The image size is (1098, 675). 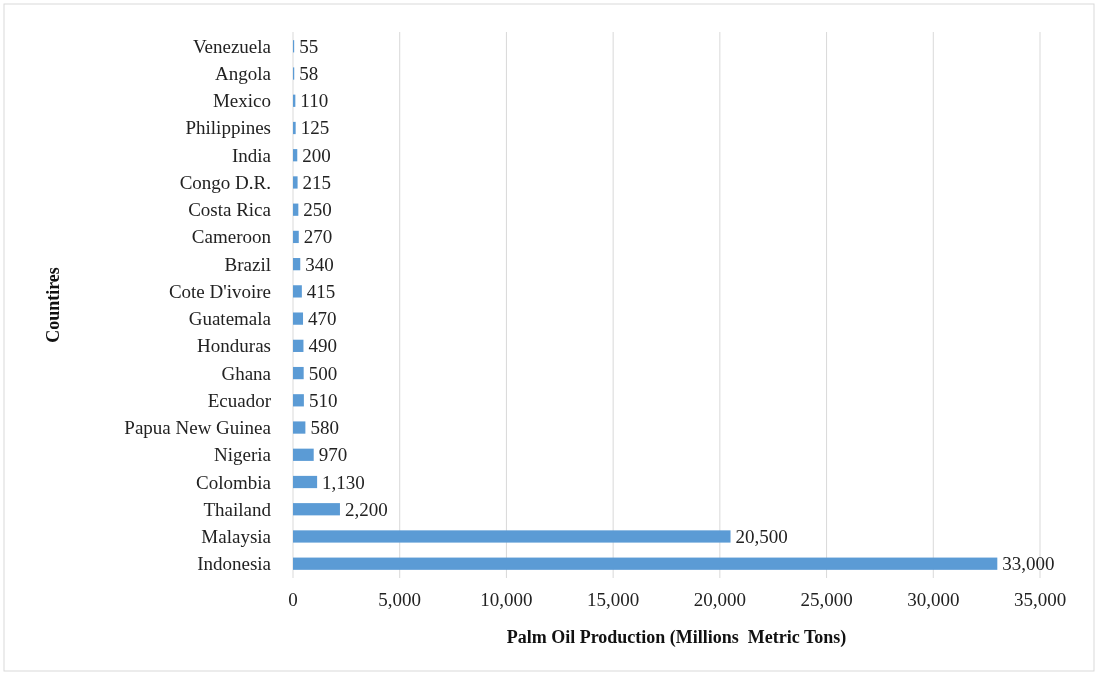 What do you see at coordinates (323, 373) in the screenshot?
I see `data-label: 500` at bounding box center [323, 373].